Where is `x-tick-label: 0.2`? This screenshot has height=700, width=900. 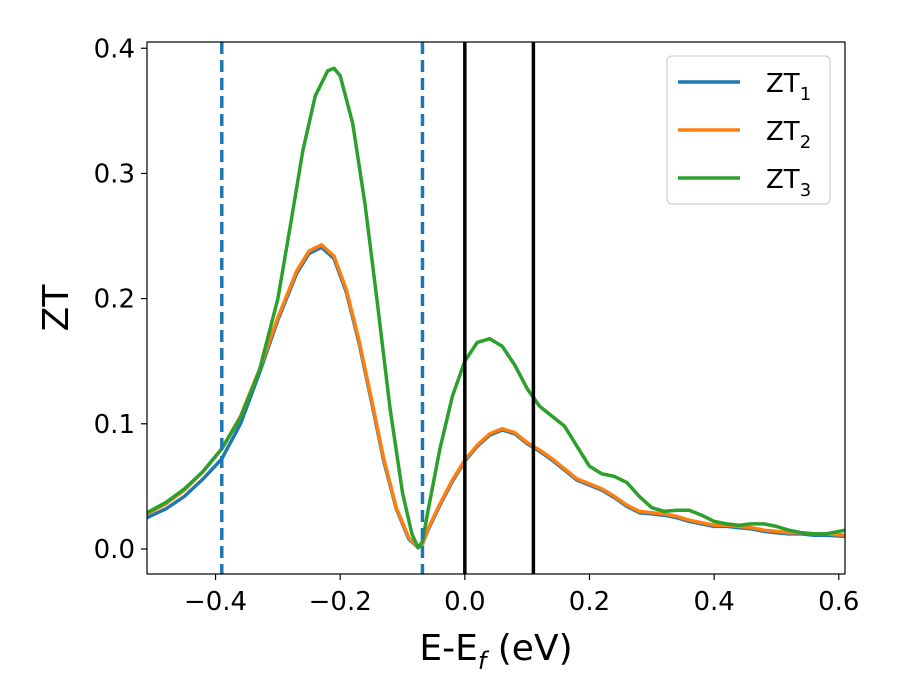
x-tick-label: 0.2 is located at coordinates (589, 602).